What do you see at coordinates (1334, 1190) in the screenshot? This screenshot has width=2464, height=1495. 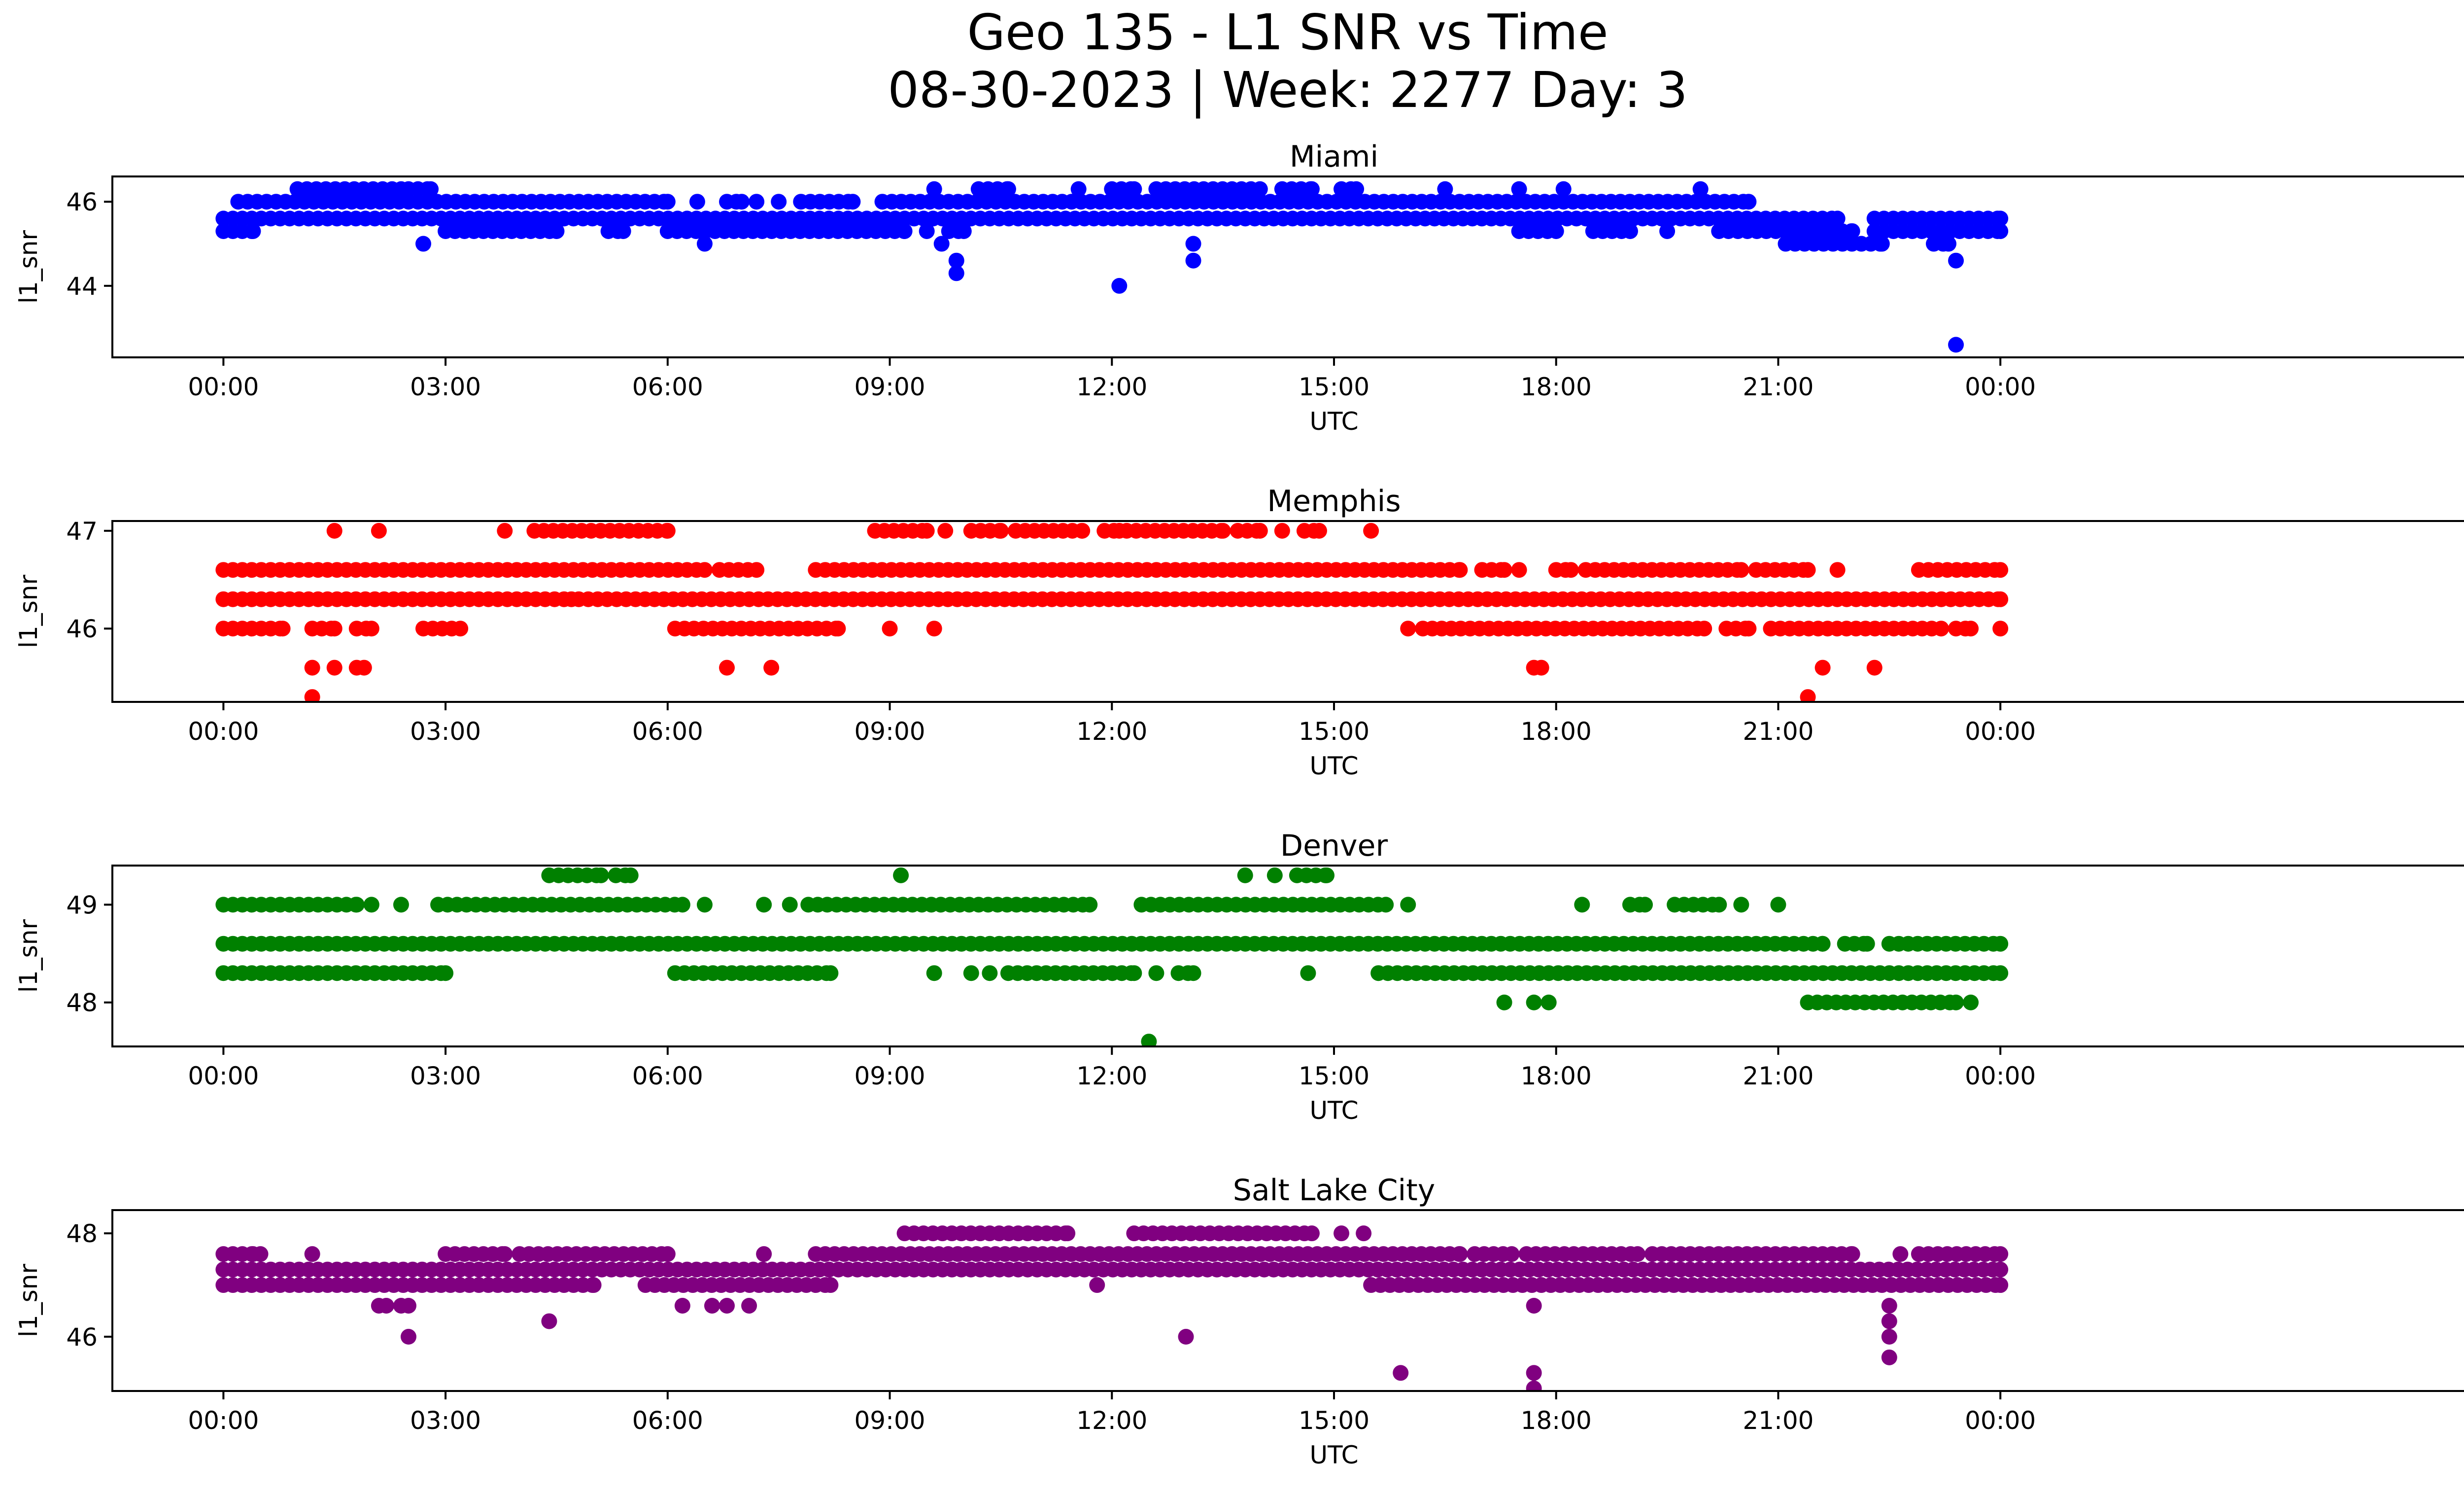 I see `subplot-title: Salt Lake City` at bounding box center [1334, 1190].